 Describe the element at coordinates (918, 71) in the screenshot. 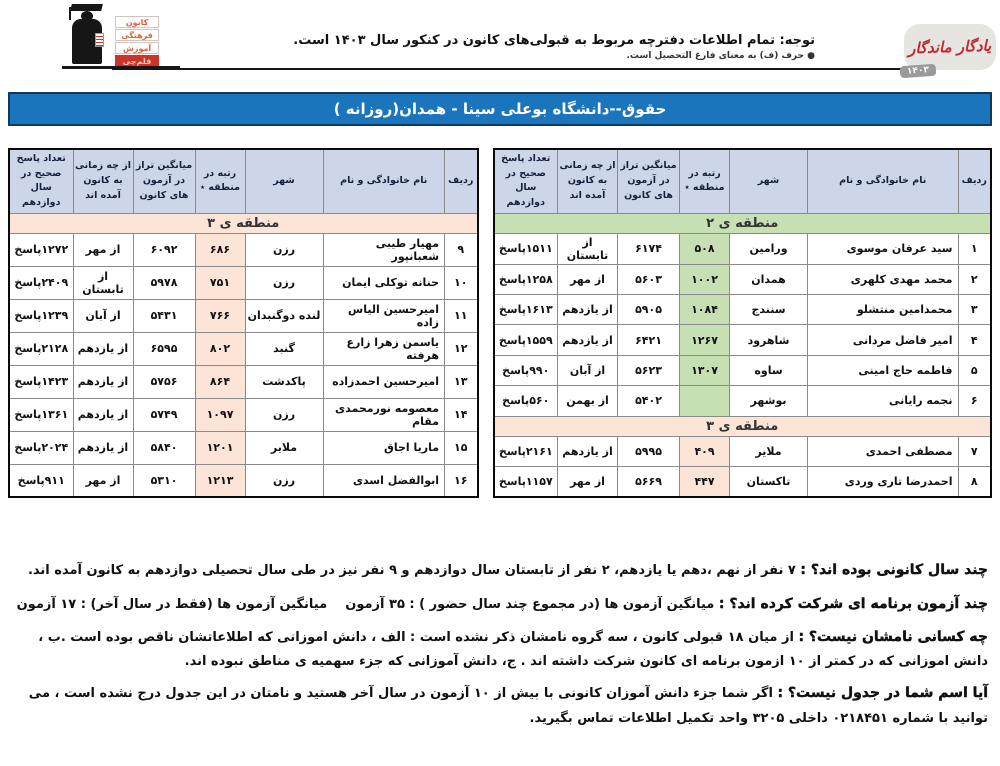

I see `brand-year-badge: ۱۴۰۳` at that location.